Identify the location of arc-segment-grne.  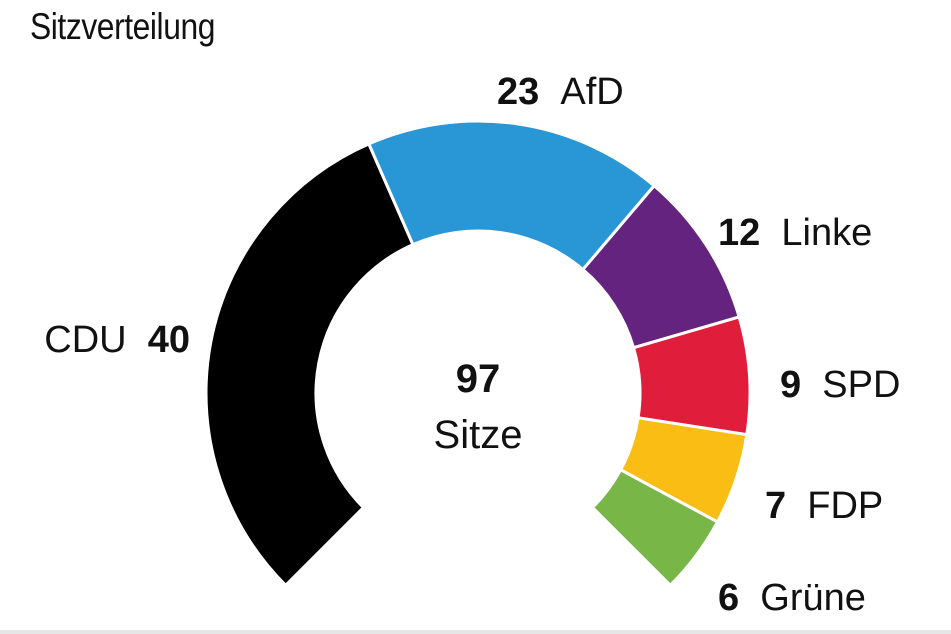
(655, 527).